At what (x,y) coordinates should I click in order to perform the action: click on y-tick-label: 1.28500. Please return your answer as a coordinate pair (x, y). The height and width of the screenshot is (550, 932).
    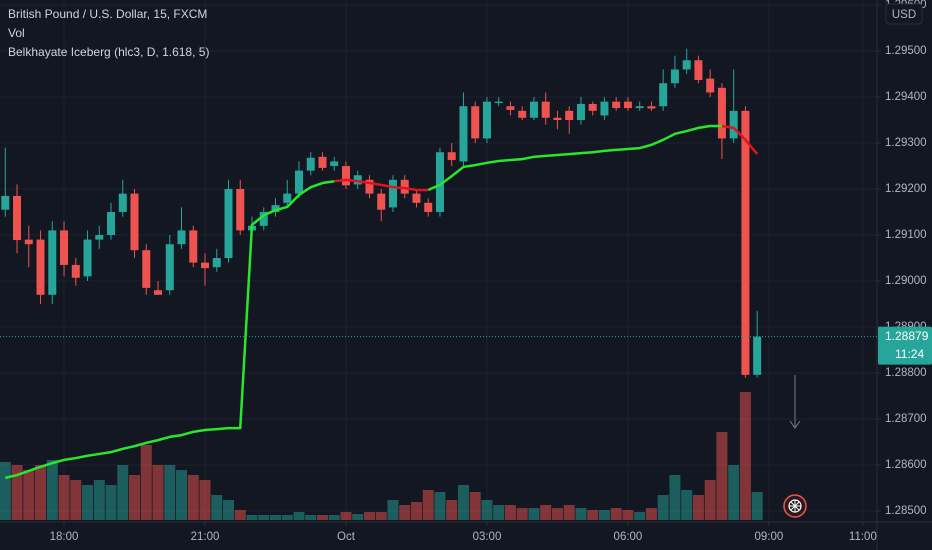
    Looking at the image, I should click on (906, 511).